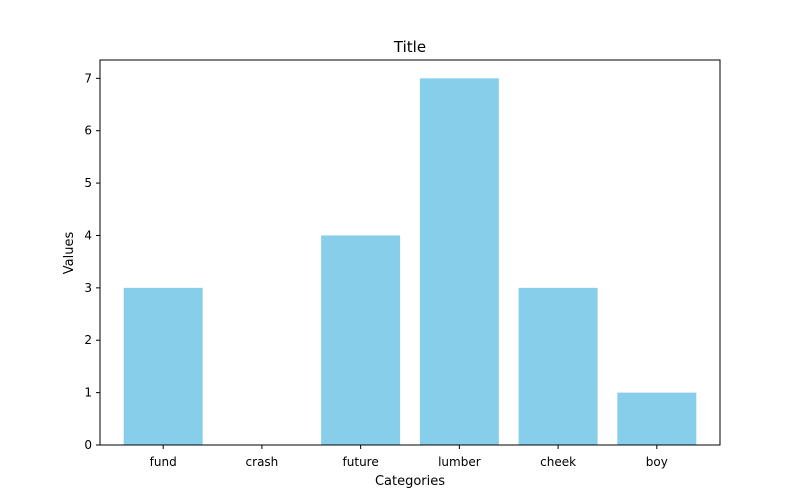 The width and height of the screenshot is (800, 500). What do you see at coordinates (88, 78) in the screenshot?
I see `y-tick-label: 7` at bounding box center [88, 78].